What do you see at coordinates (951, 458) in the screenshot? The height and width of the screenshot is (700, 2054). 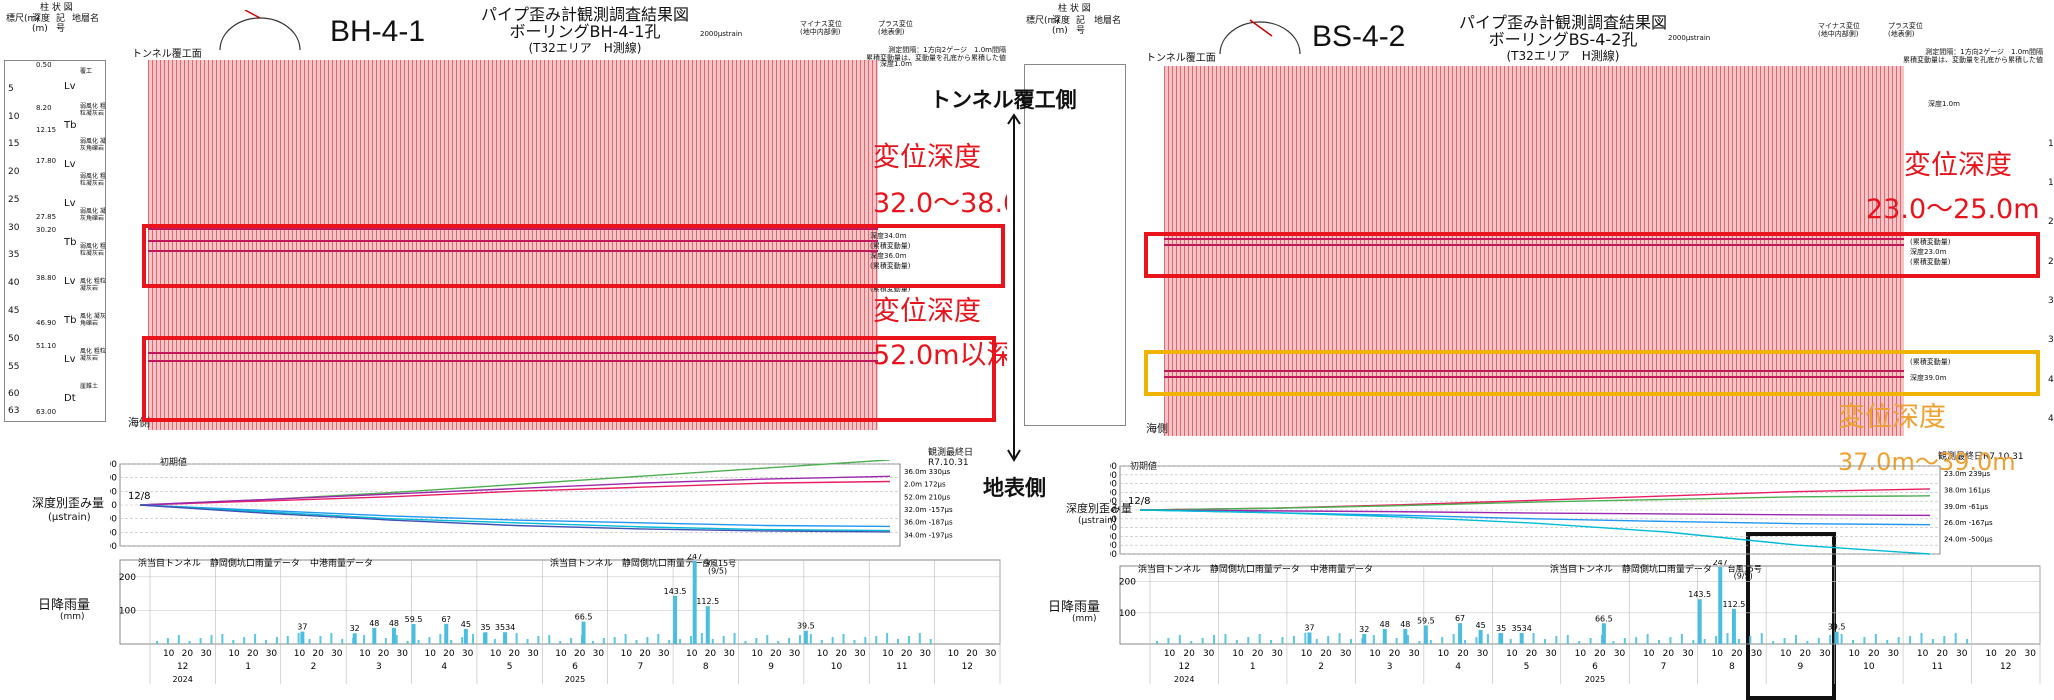 I see `end-label: 観測最終日R7.10.31` at bounding box center [951, 458].